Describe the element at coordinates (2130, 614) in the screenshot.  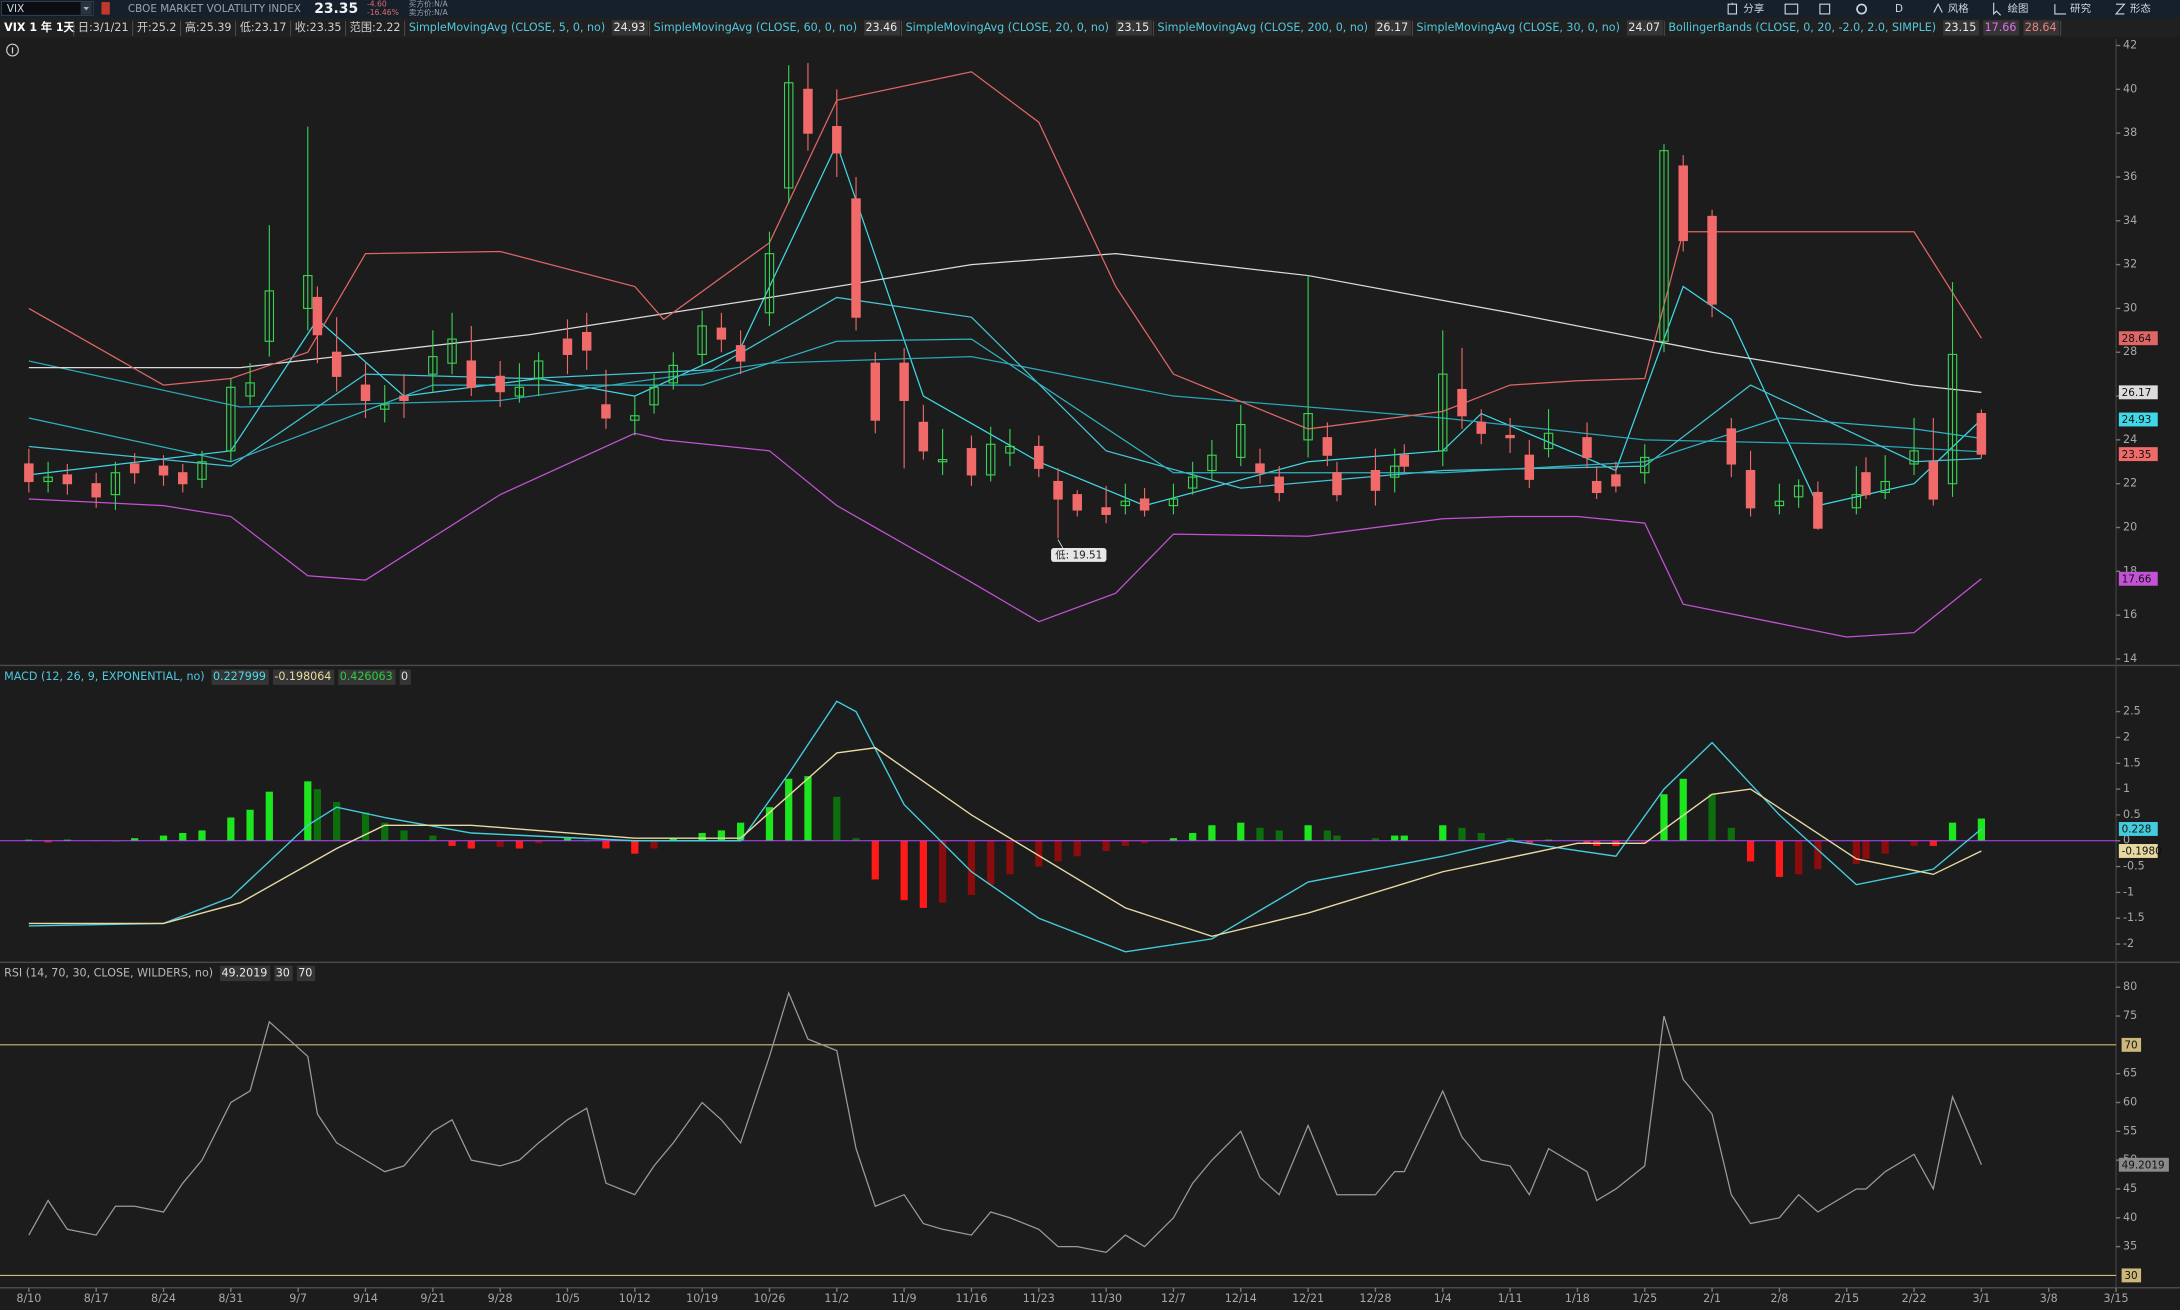
I see `y-tick-label: 16` at that location.